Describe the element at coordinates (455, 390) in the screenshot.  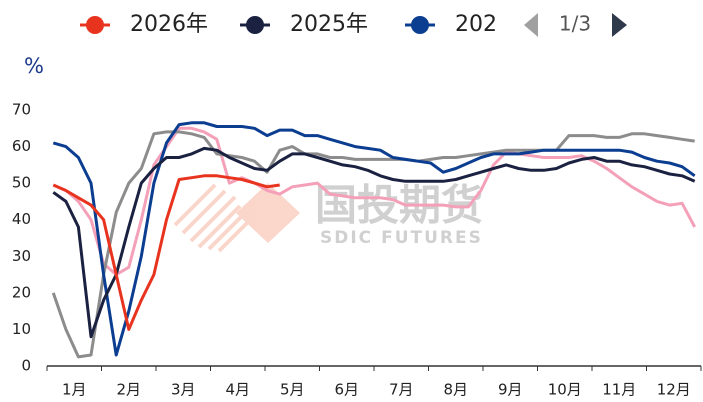
I see `x-tick-label: 8月` at that location.